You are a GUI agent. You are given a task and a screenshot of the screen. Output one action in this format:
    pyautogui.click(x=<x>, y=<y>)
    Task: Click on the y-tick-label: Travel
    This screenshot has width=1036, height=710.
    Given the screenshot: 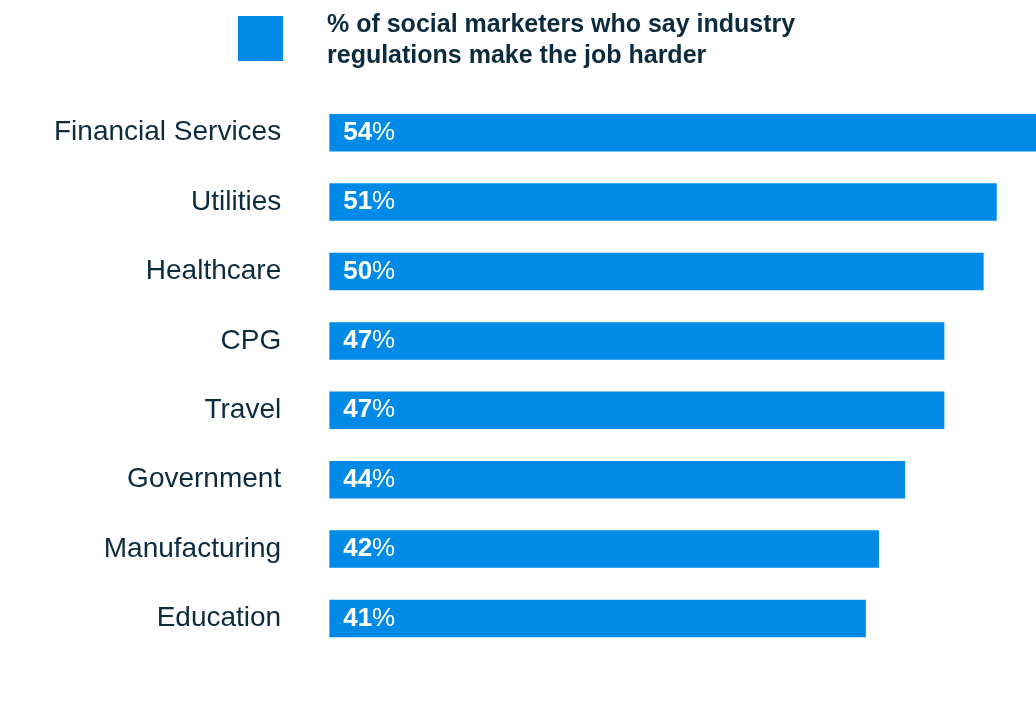 What is the action you would take?
    pyautogui.click(x=243, y=409)
    